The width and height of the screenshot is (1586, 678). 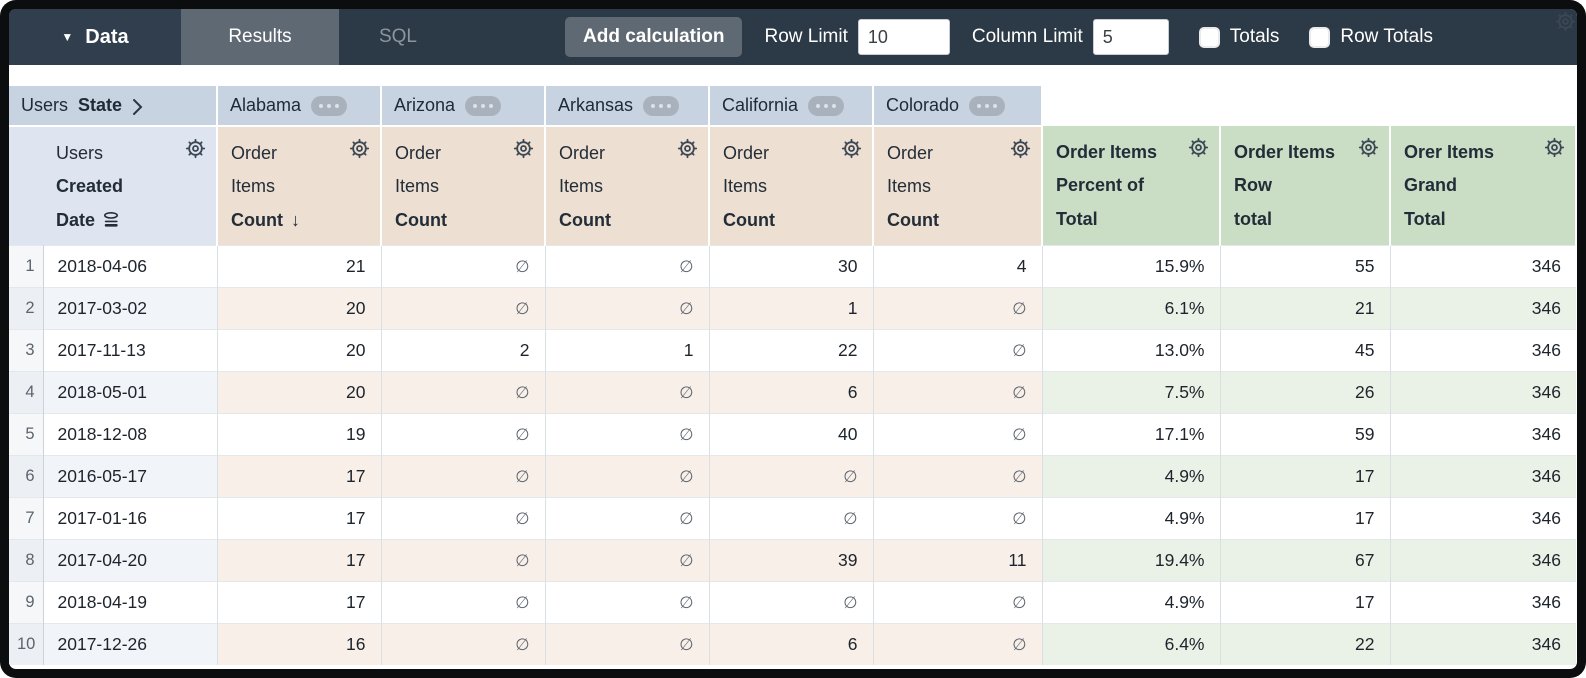 What do you see at coordinates (463, 106) in the screenshot?
I see `pivot-value-header: Arizona` at bounding box center [463, 106].